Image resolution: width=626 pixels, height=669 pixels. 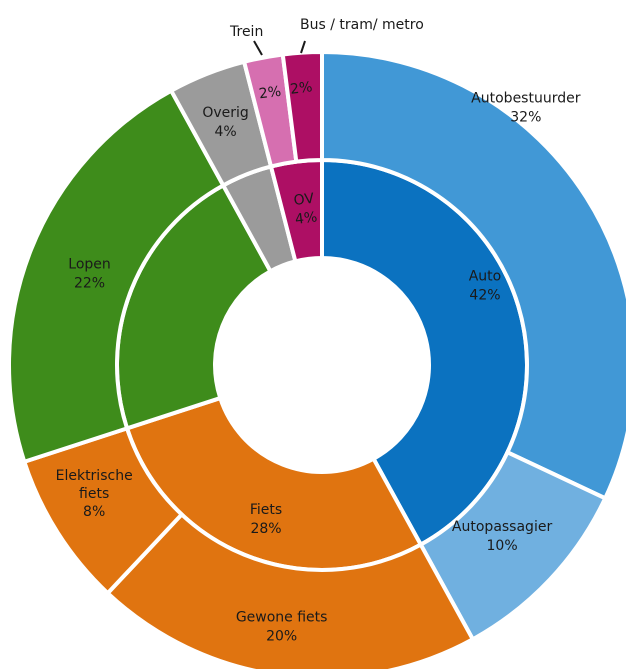 I want to click on inner-label-fiets: Fiets 28%, so click(x=266, y=519).